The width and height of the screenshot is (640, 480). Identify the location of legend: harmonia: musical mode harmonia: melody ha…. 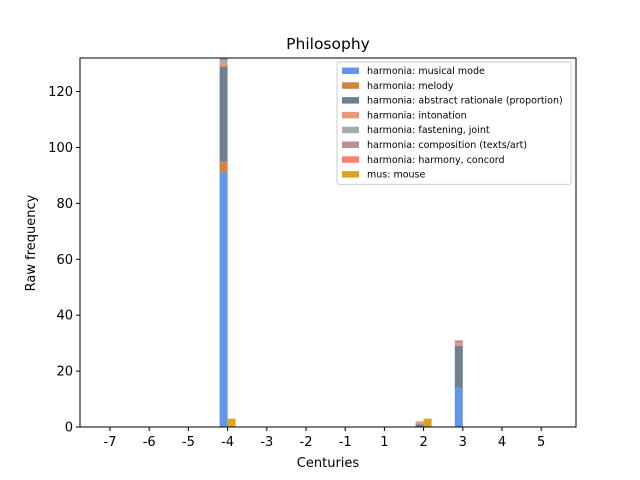
(454, 123).